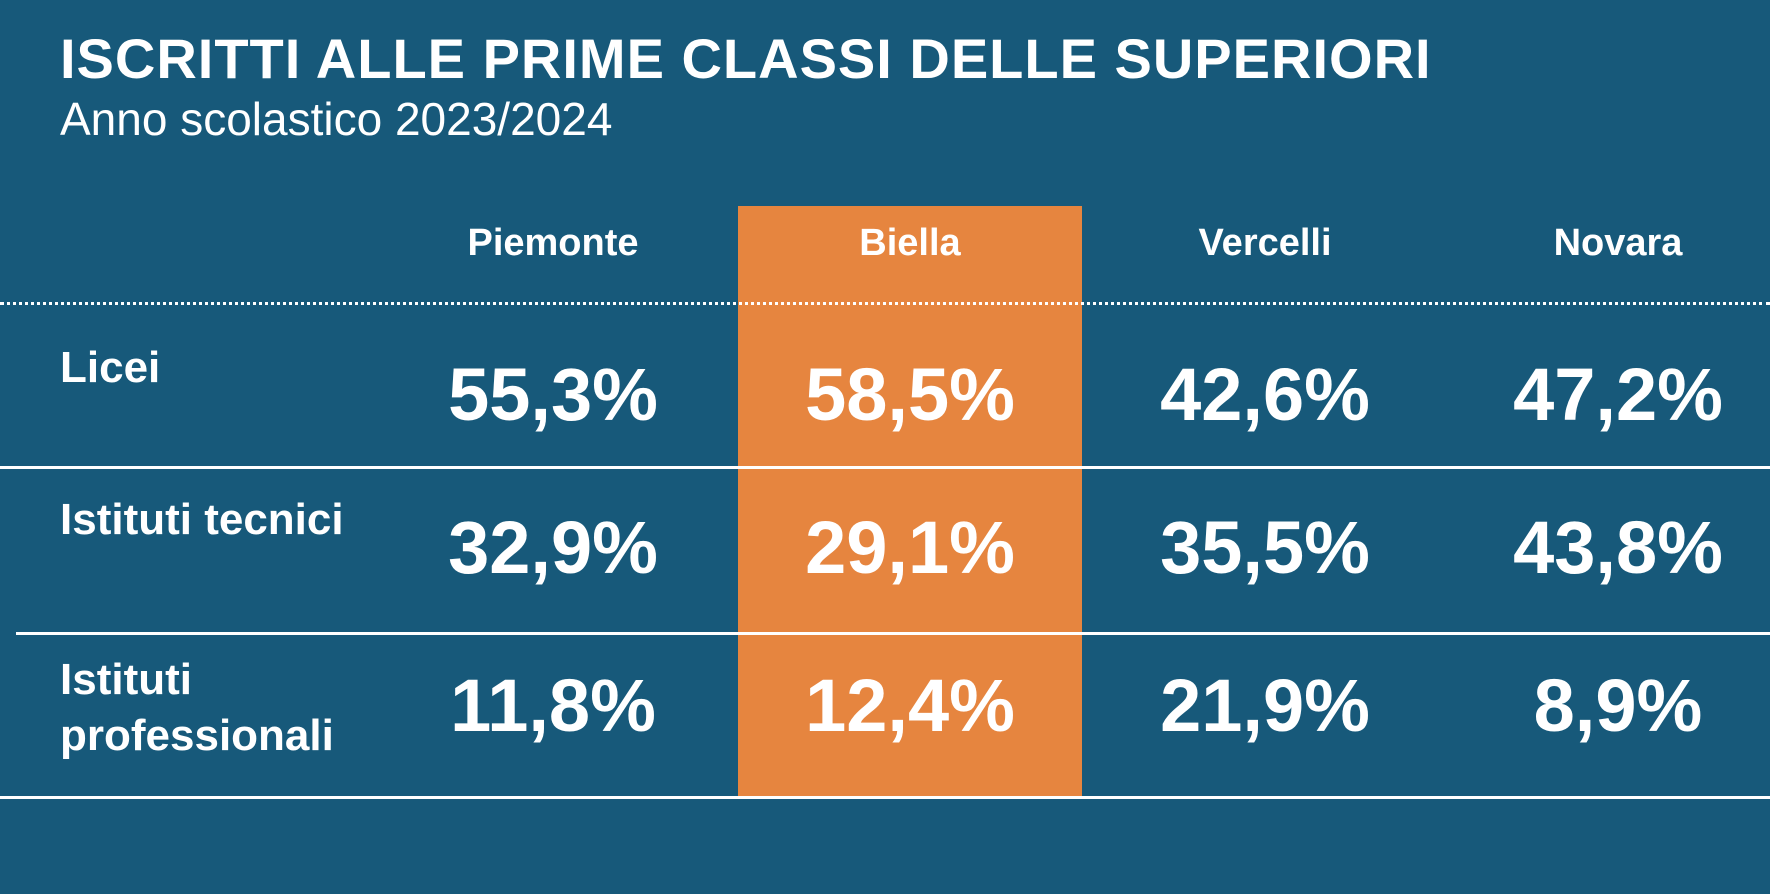  What do you see at coordinates (197, 707) in the screenshot?
I see `row-label: Istituti professionali` at bounding box center [197, 707].